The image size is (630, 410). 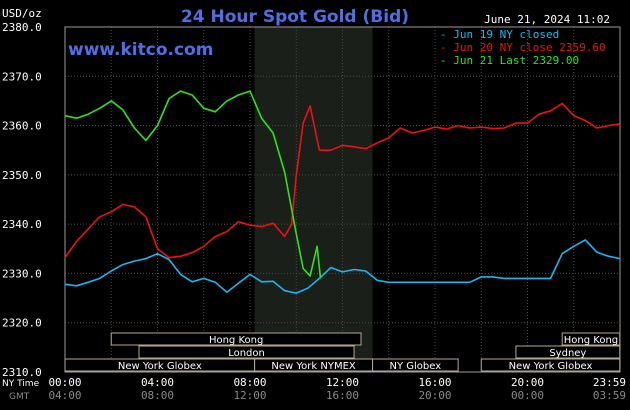 I want to click on x-tick-ny: 23:59, so click(x=609, y=382).